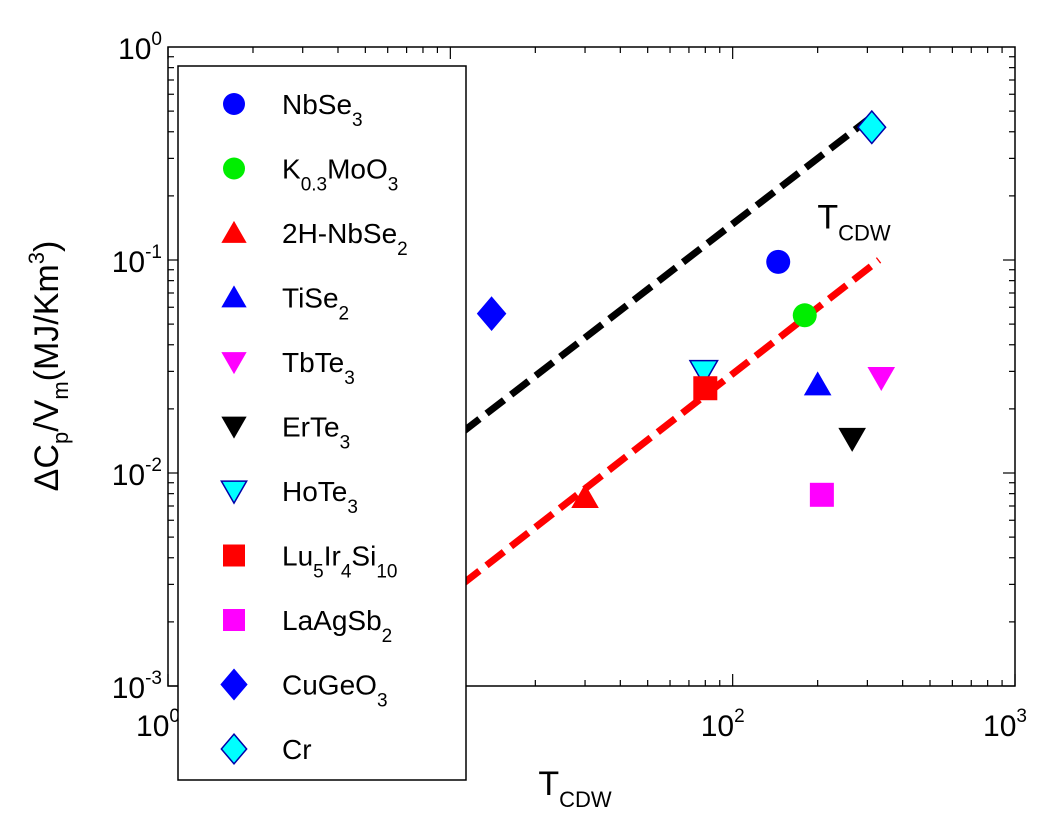 The width and height of the screenshot is (1048, 821). I want to click on annotations: TCDW, so click(854, 222).